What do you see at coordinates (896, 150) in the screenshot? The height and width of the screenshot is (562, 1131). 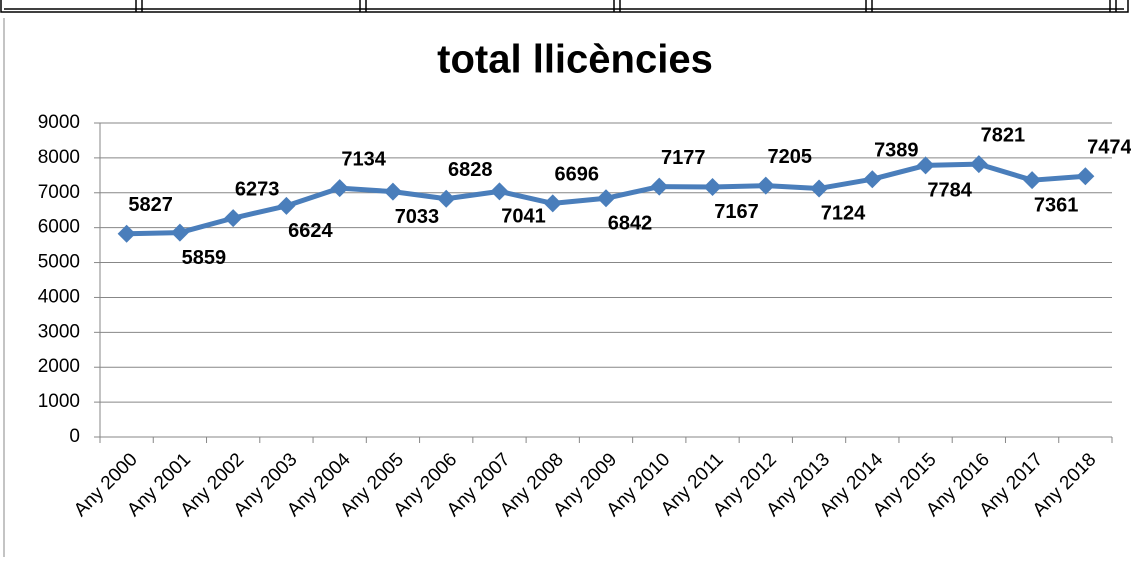 I see `data-label: 7389` at bounding box center [896, 150].